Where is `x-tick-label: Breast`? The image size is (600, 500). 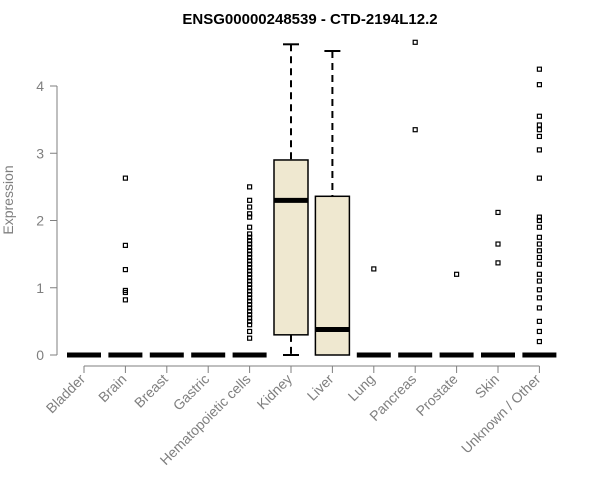
x-tick-label: Breast is located at coordinates (151, 391).